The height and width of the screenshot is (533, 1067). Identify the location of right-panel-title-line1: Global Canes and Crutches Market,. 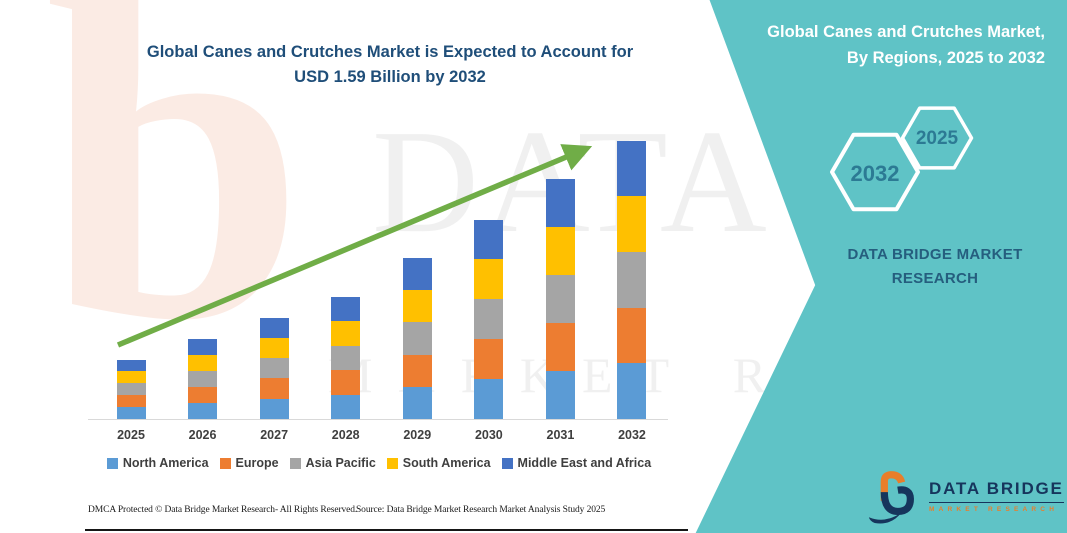
(906, 32).